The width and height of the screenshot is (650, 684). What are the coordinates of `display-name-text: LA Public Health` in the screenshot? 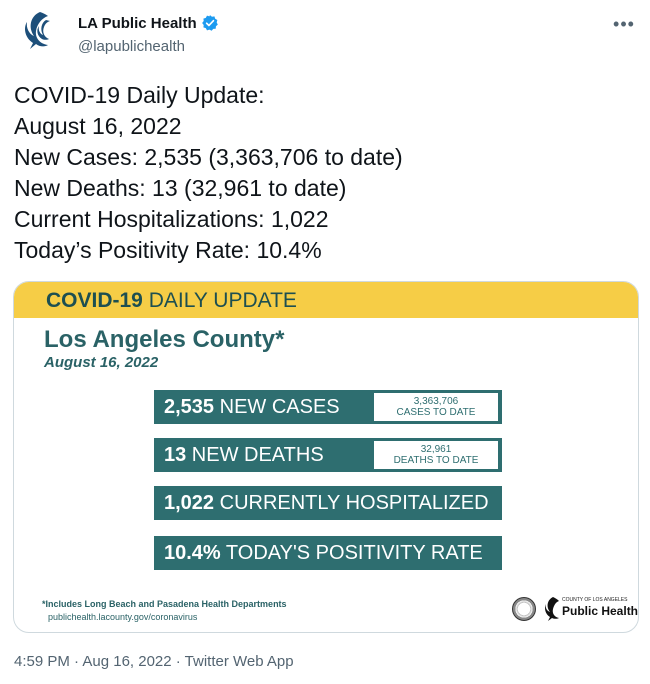 It's located at (137, 23).